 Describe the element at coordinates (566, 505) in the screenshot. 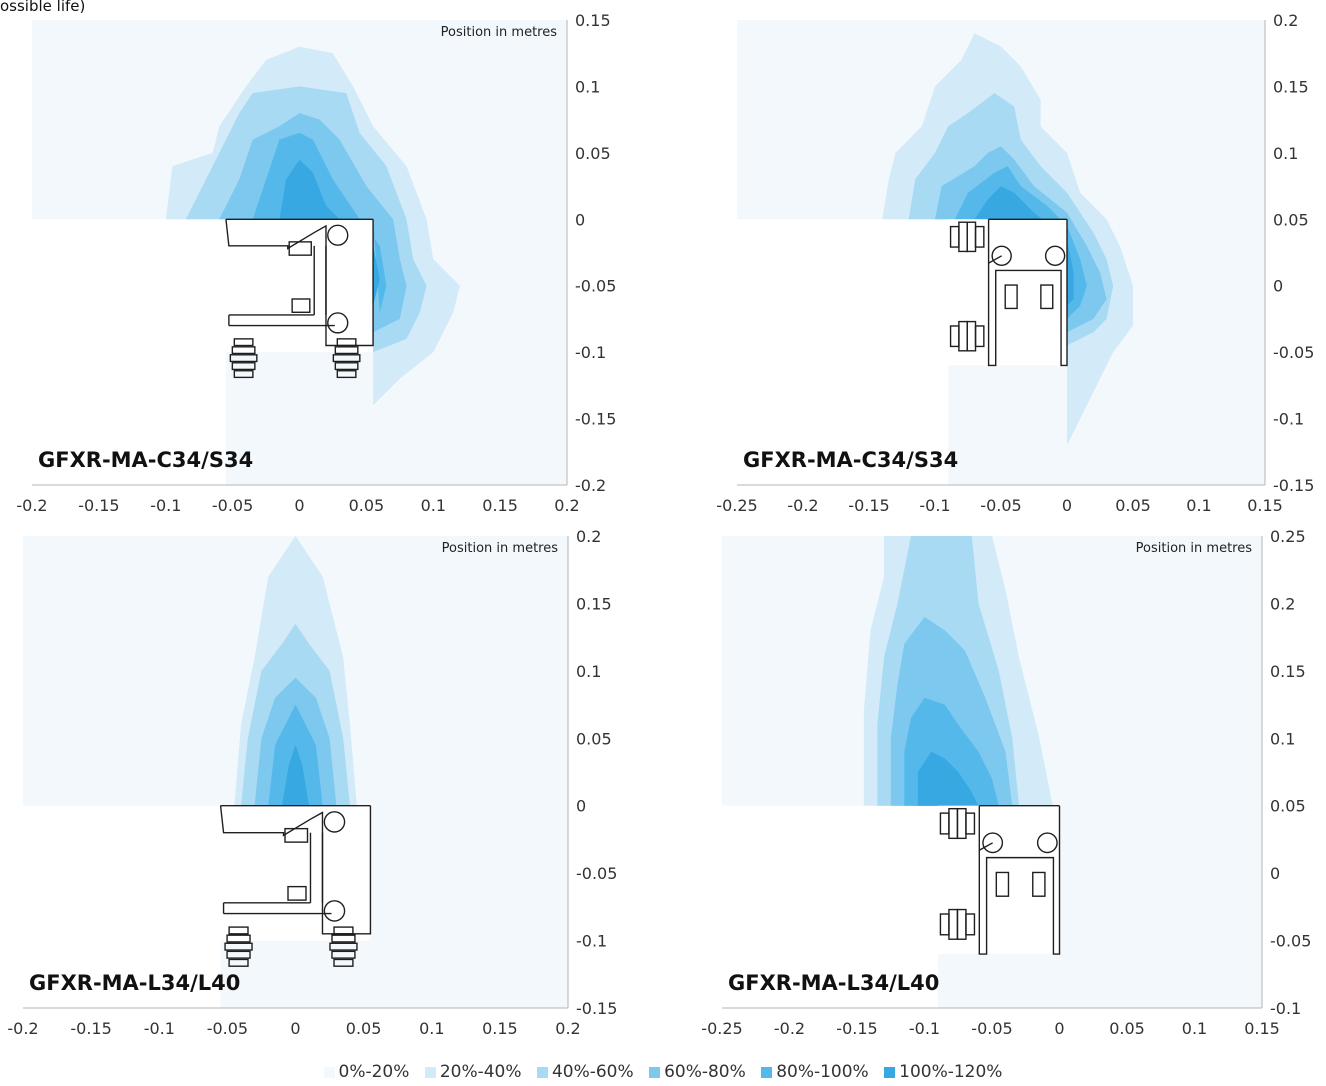

I see `x-tick-label: 0.2` at that location.